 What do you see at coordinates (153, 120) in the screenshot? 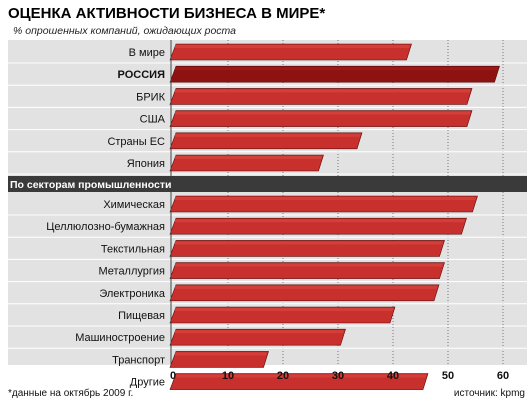
I see `category-label: США` at bounding box center [153, 120].